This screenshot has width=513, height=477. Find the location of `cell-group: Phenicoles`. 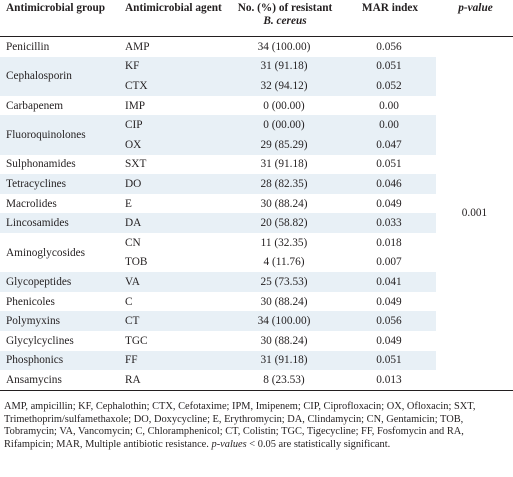

cell-group: Phenicoles is located at coordinates (30, 301).